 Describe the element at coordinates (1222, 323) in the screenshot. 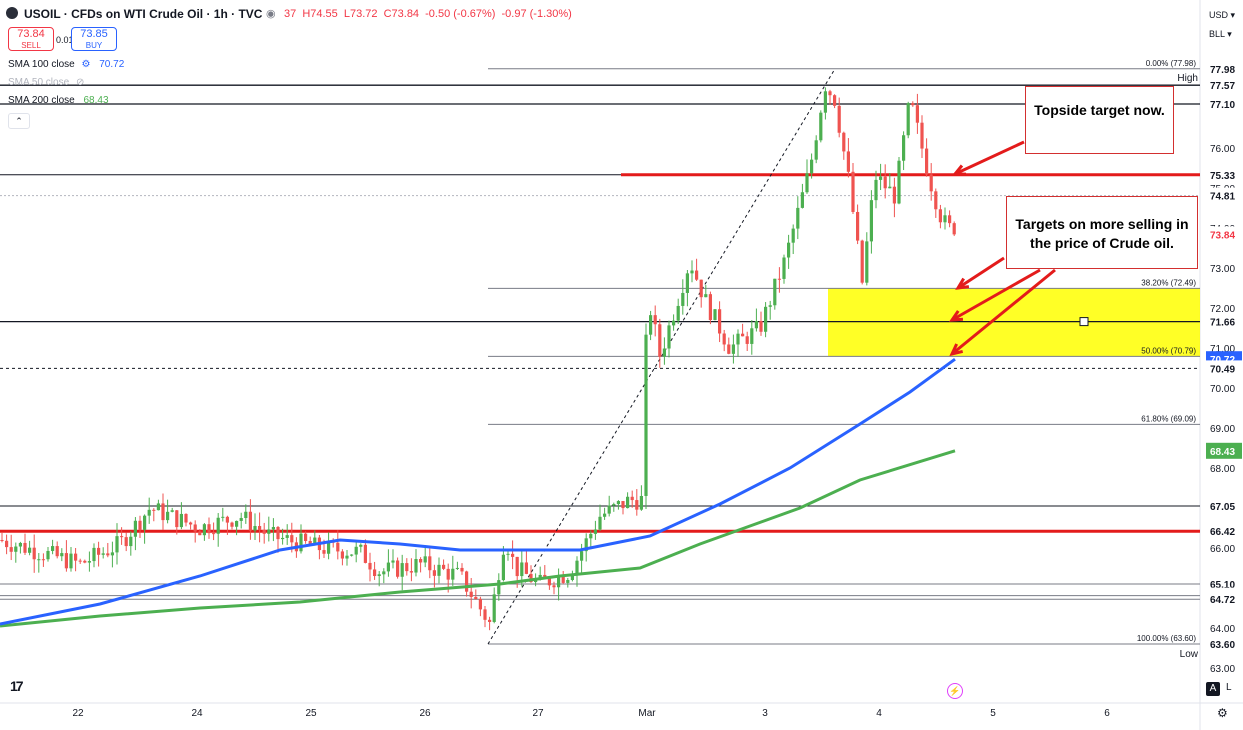

I see `price-tag-label: 71.66` at that location.